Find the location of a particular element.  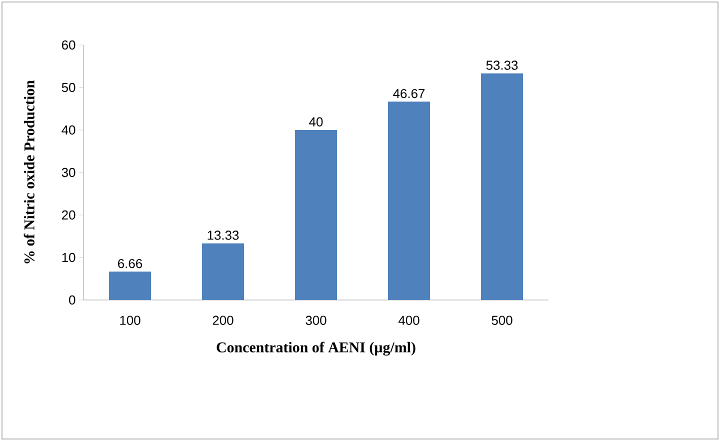

y-tick-label: 40 is located at coordinates (69, 130).